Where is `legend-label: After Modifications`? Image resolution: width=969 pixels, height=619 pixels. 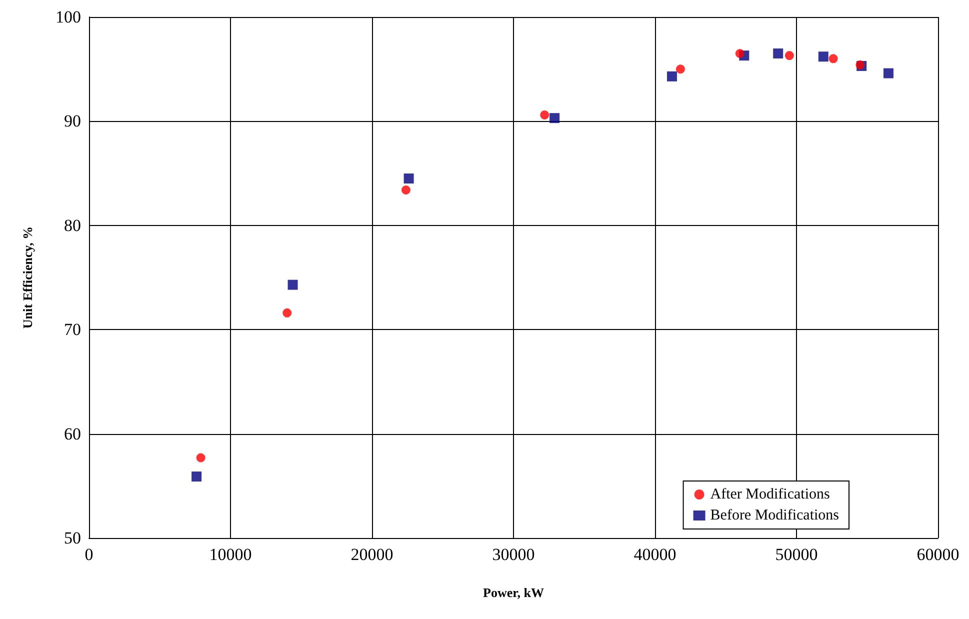
legend-label: After Modifications is located at coordinates (770, 494).